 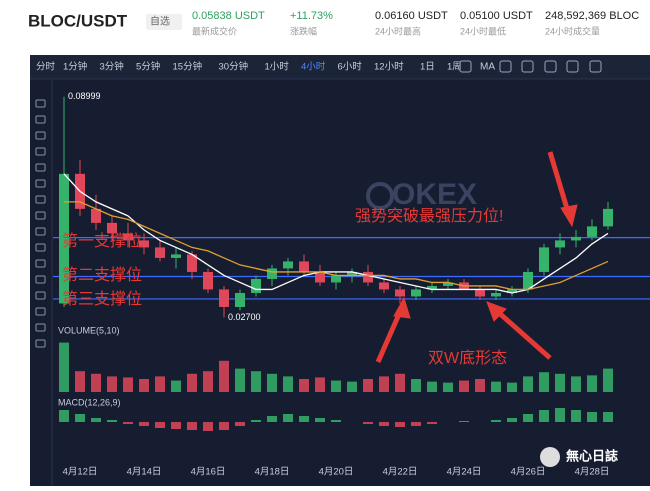 I want to click on interval: 5分钟, so click(x=148, y=67).